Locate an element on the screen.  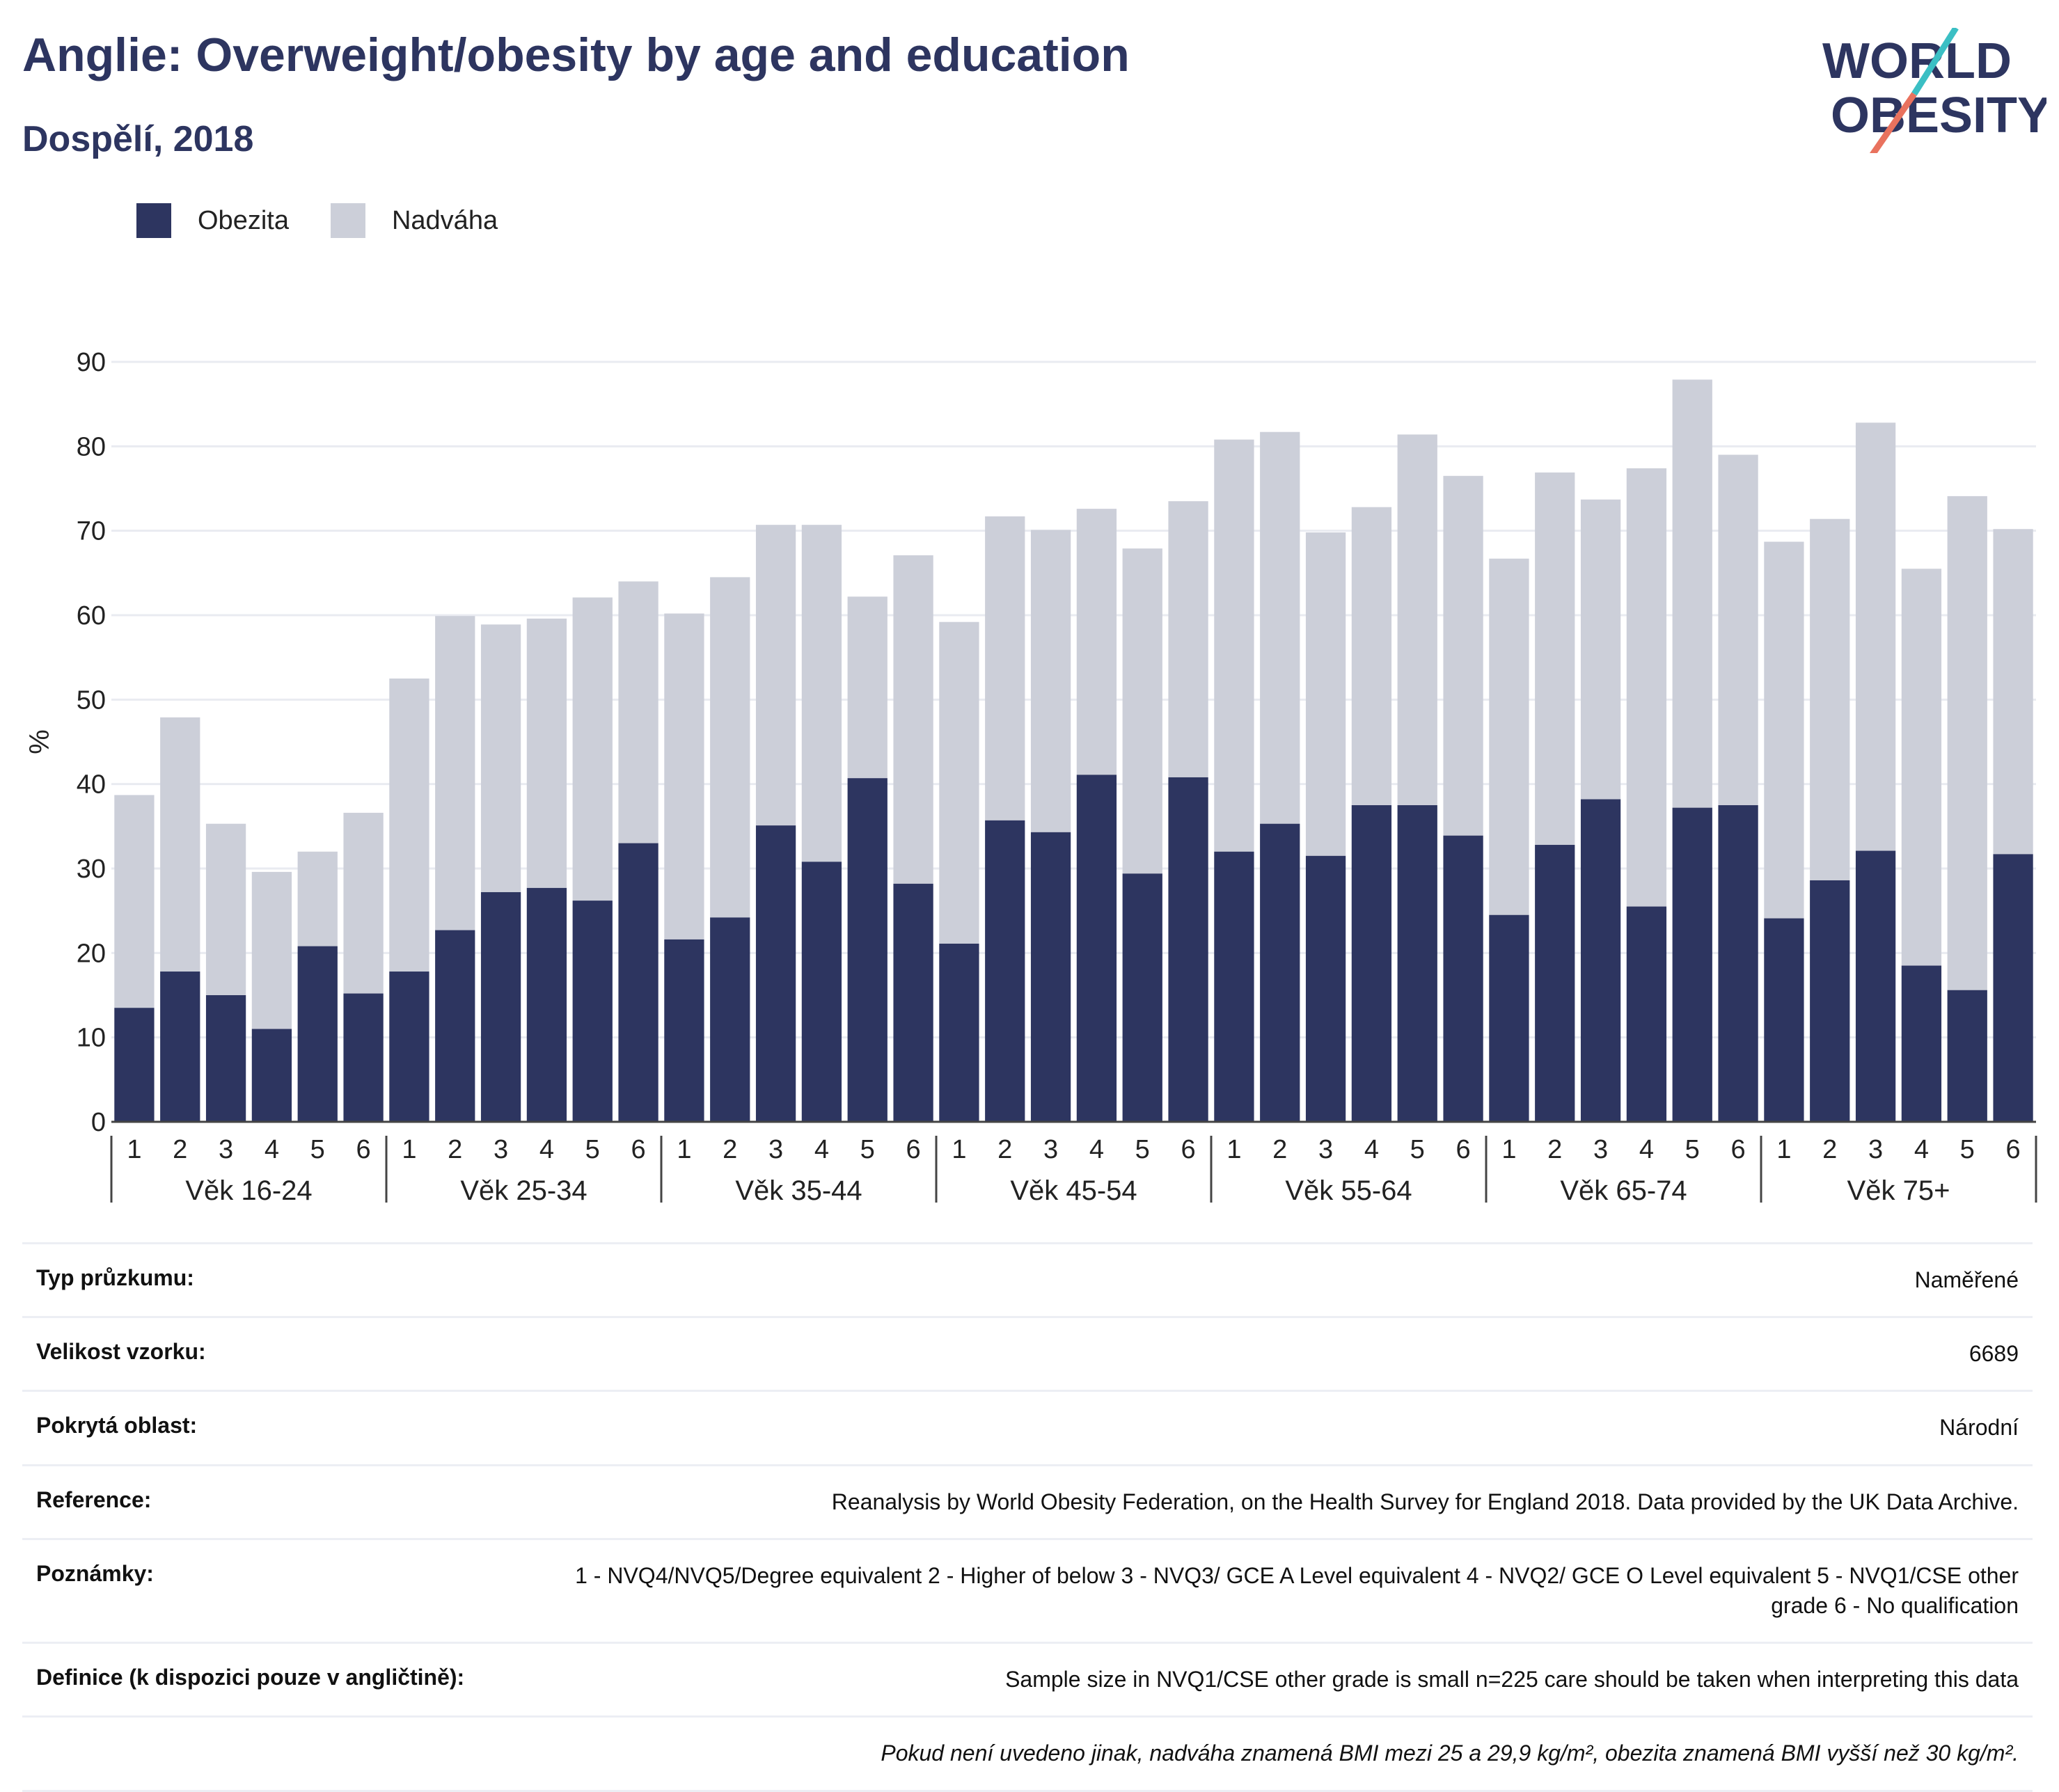
y-axis-label: % is located at coordinates (39, 741).